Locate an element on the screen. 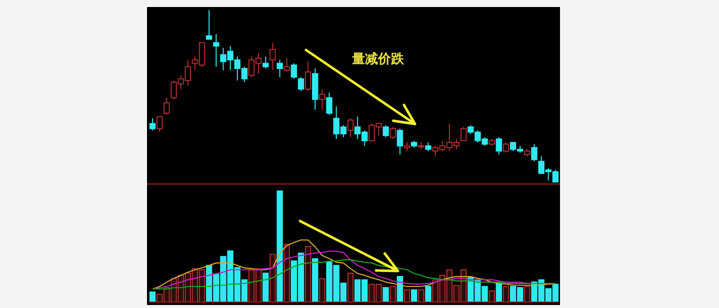  annotation: 量减价跌 is located at coordinates (378, 59).